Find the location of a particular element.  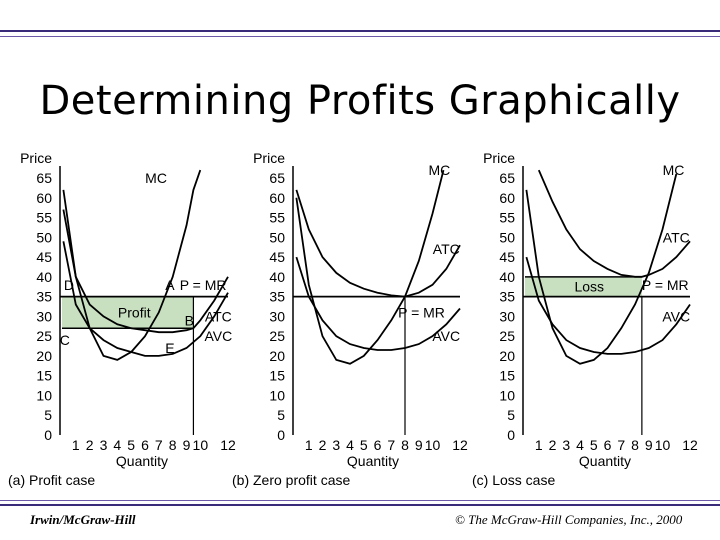

y-tick-label: 35 is located at coordinates (507, 297).